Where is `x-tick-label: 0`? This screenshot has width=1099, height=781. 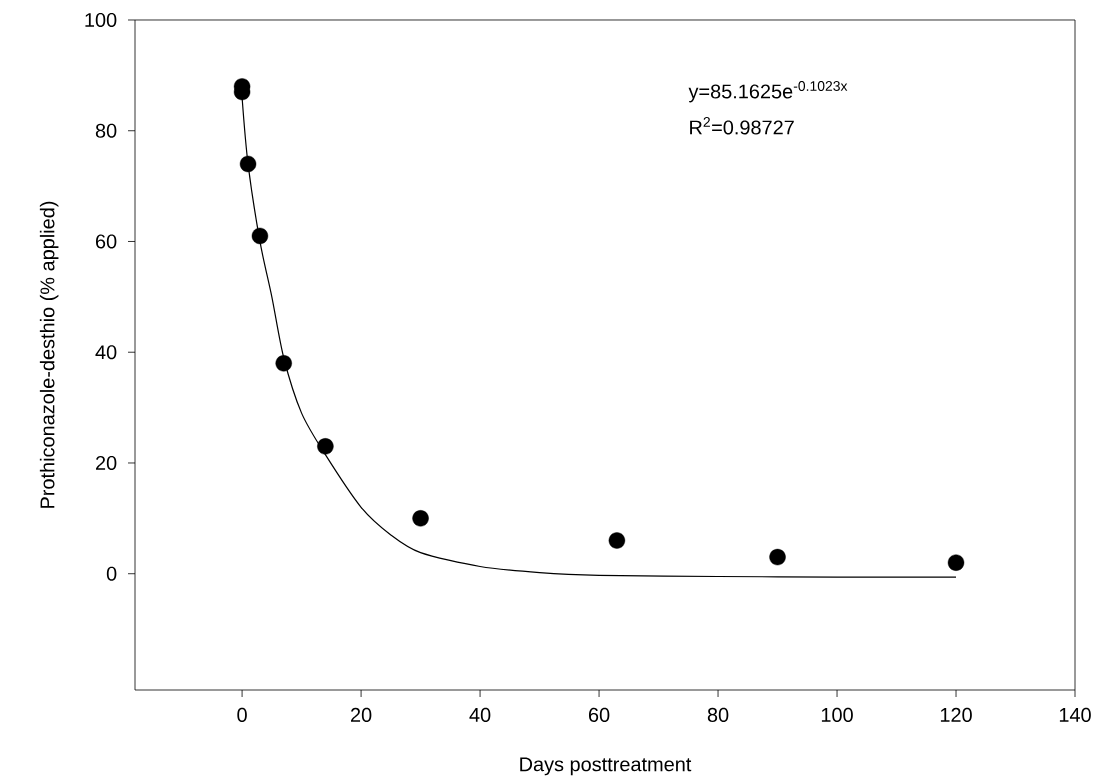
x-tick-label: 0 is located at coordinates (242, 714).